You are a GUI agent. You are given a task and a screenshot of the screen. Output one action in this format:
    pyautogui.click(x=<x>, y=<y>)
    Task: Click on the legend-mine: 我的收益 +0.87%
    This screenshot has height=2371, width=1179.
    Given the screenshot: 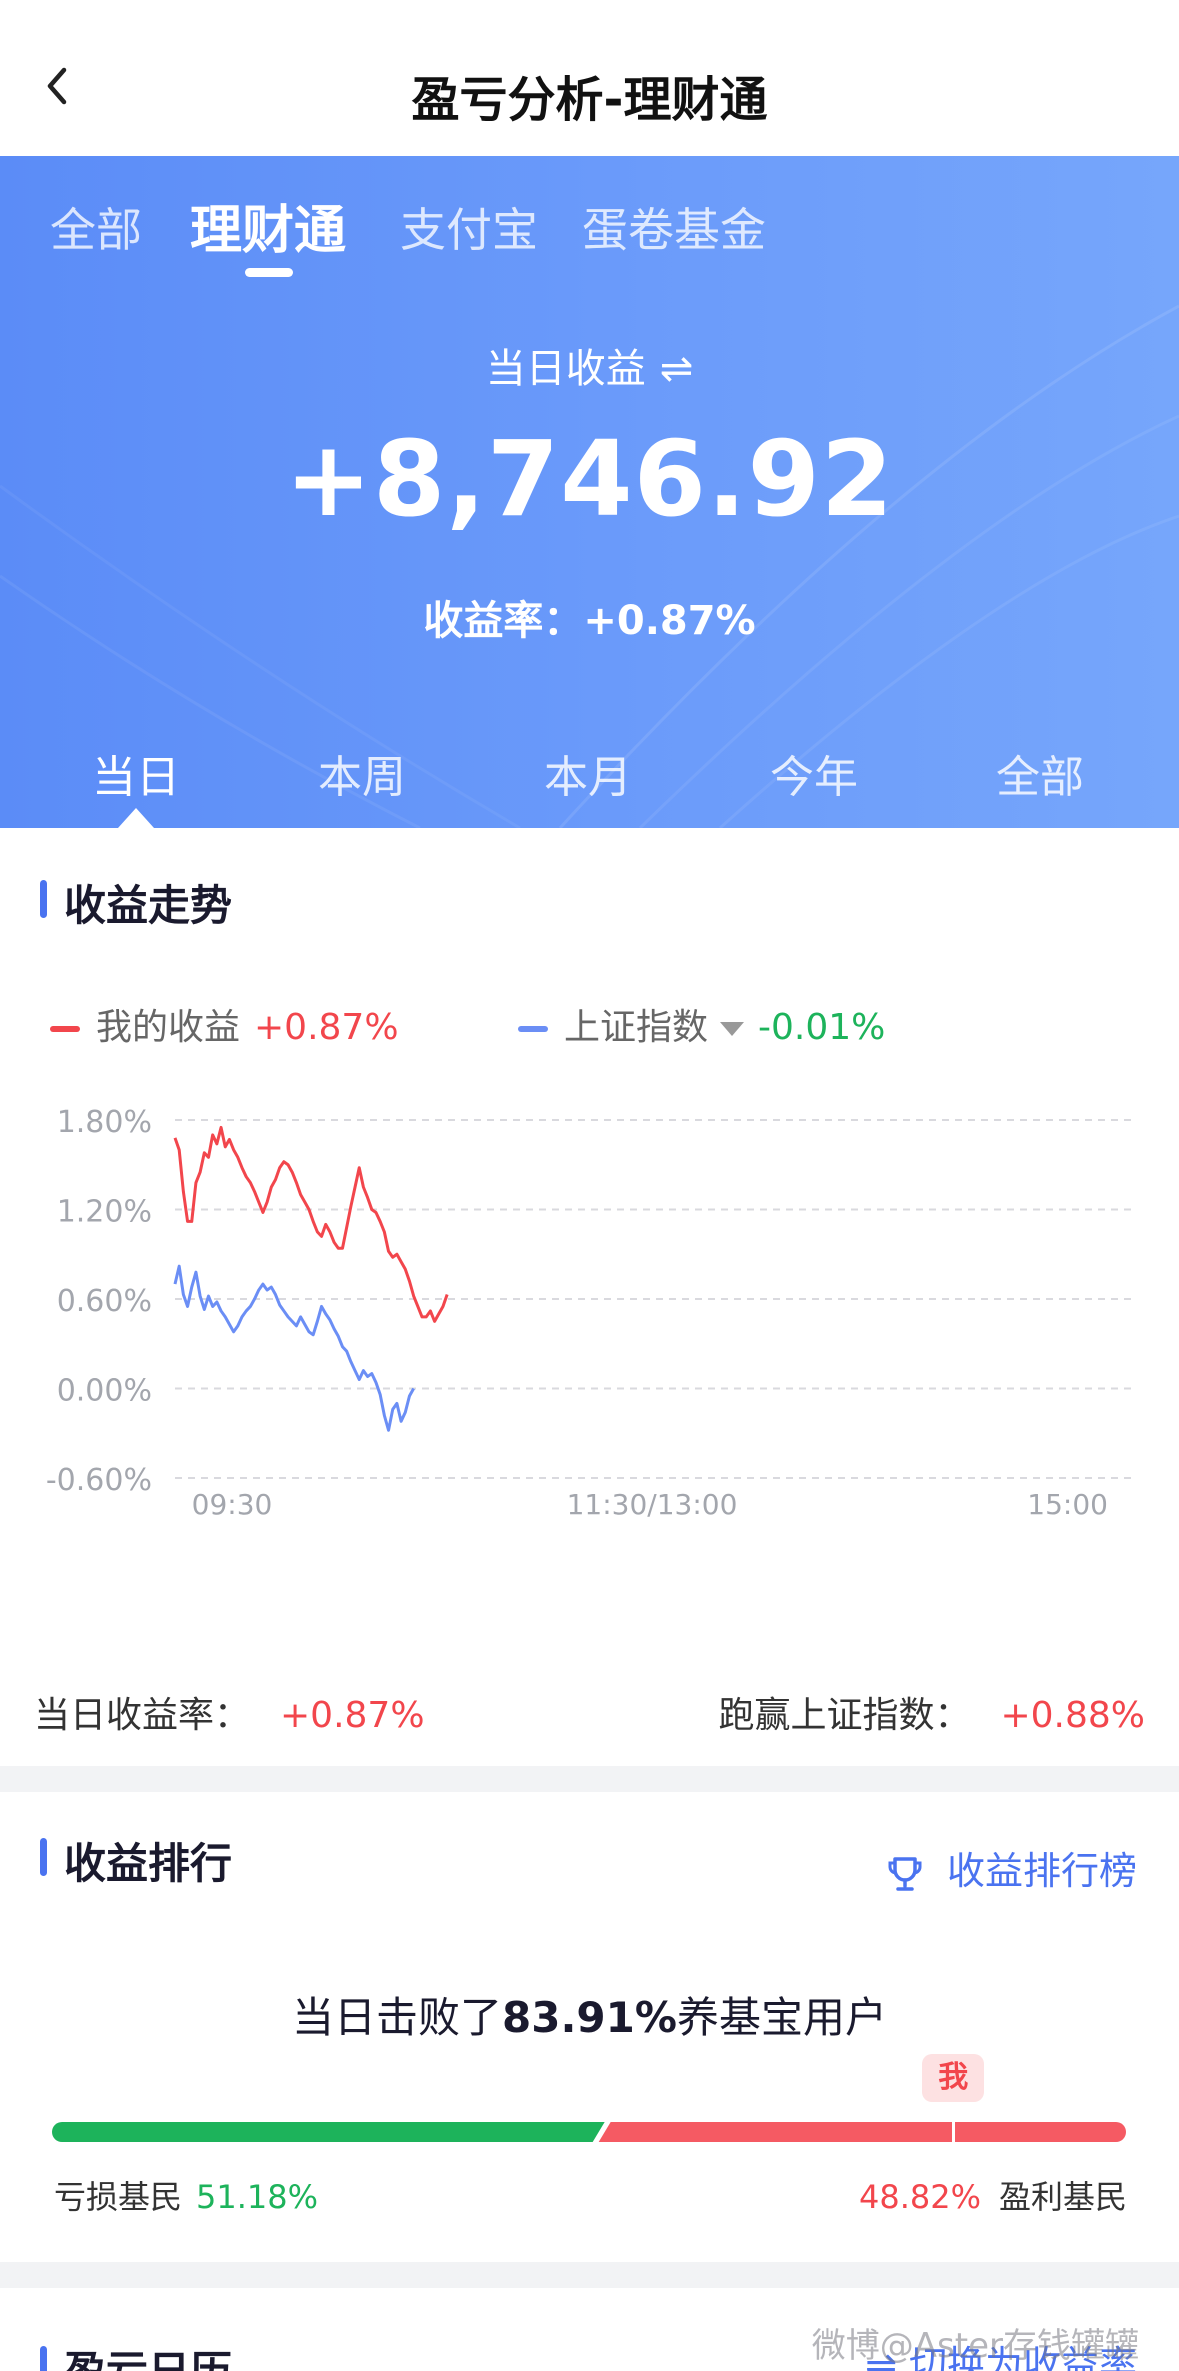 What is the action you would take?
    pyautogui.click(x=224, y=1024)
    